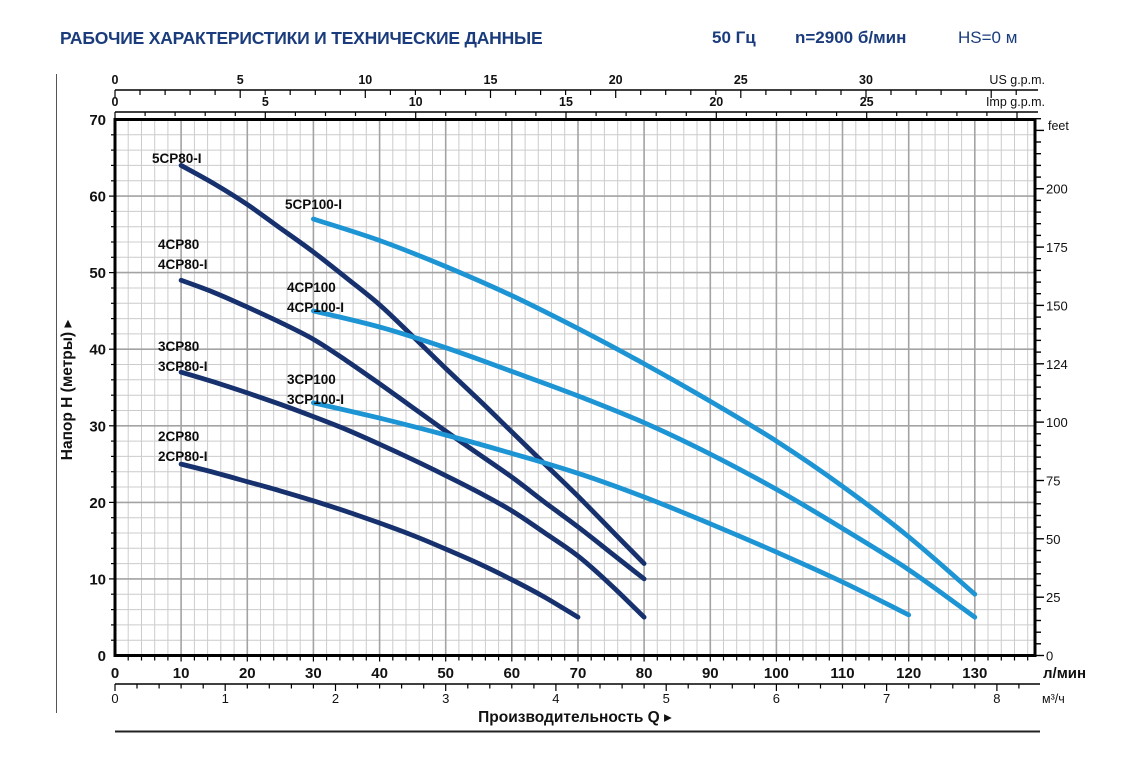  Describe the element at coordinates (115, 102) in the screenshot. I see `imp-gpm-tick-label: 0` at that location.